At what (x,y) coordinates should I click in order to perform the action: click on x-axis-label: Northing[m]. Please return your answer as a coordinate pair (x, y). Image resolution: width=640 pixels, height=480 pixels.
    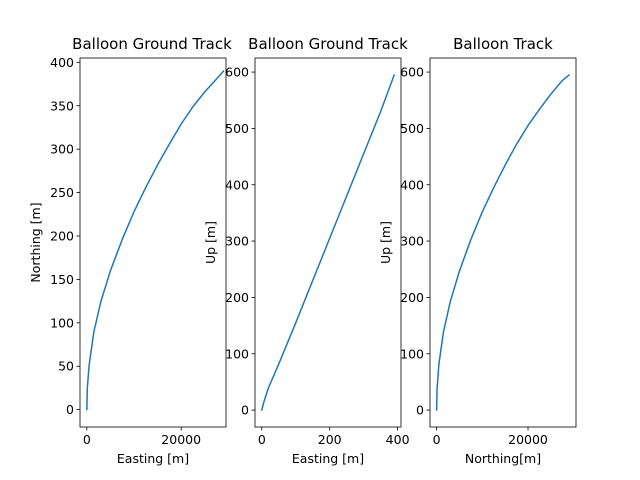
    Looking at the image, I should click on (503, 458).